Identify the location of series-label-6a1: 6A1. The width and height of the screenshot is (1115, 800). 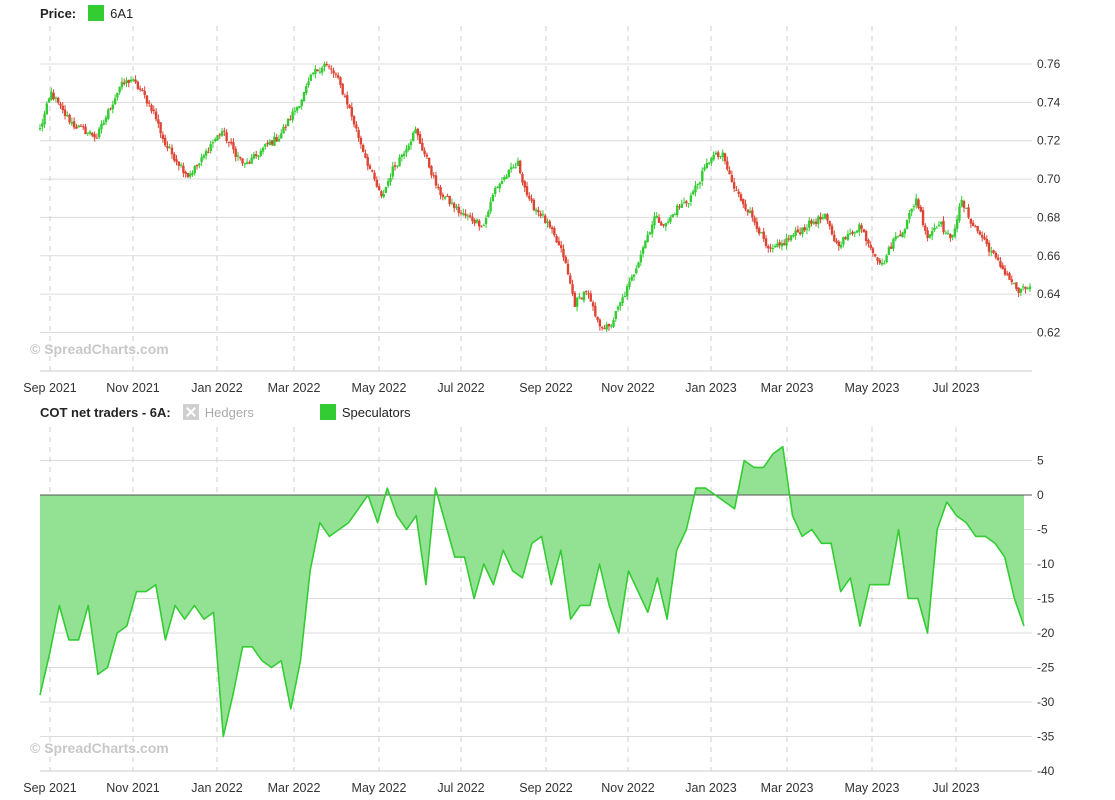
(122, 13).